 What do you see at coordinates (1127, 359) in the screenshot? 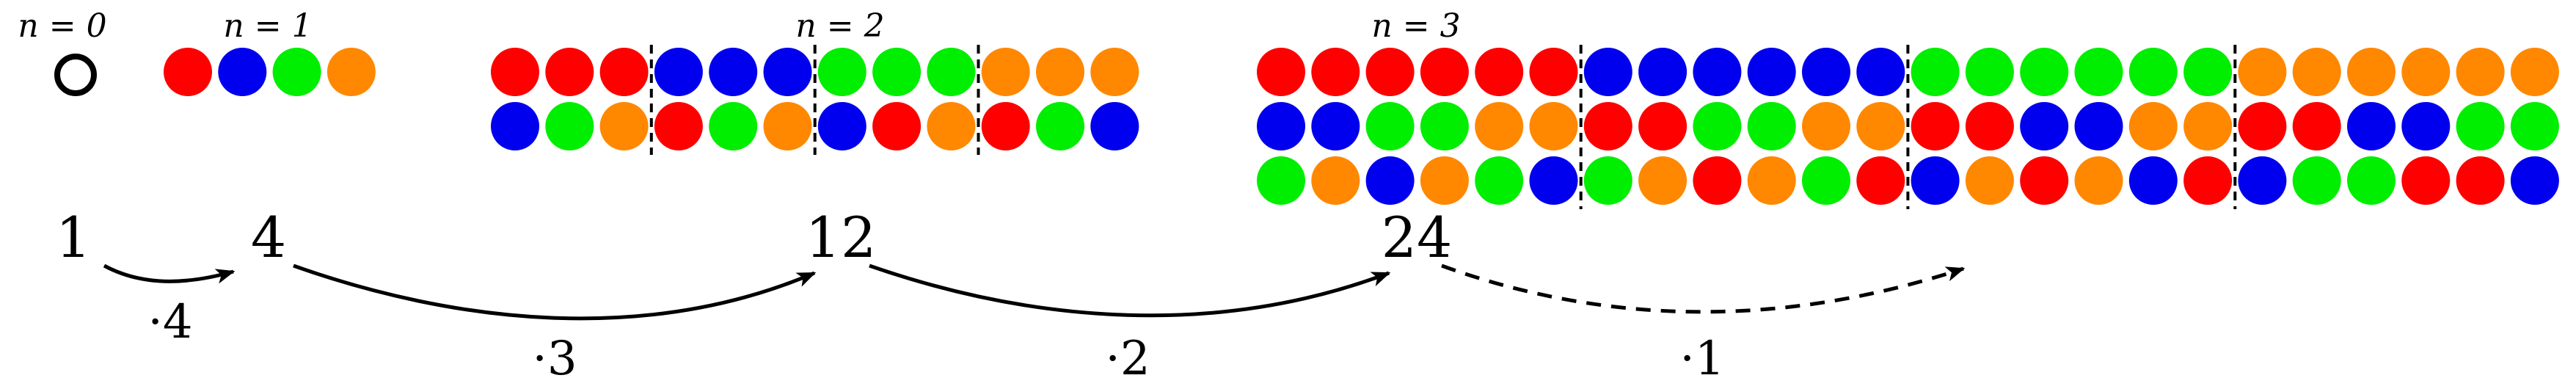
I see `multiplier-2: ·2` at bounding box center [1127, 359].